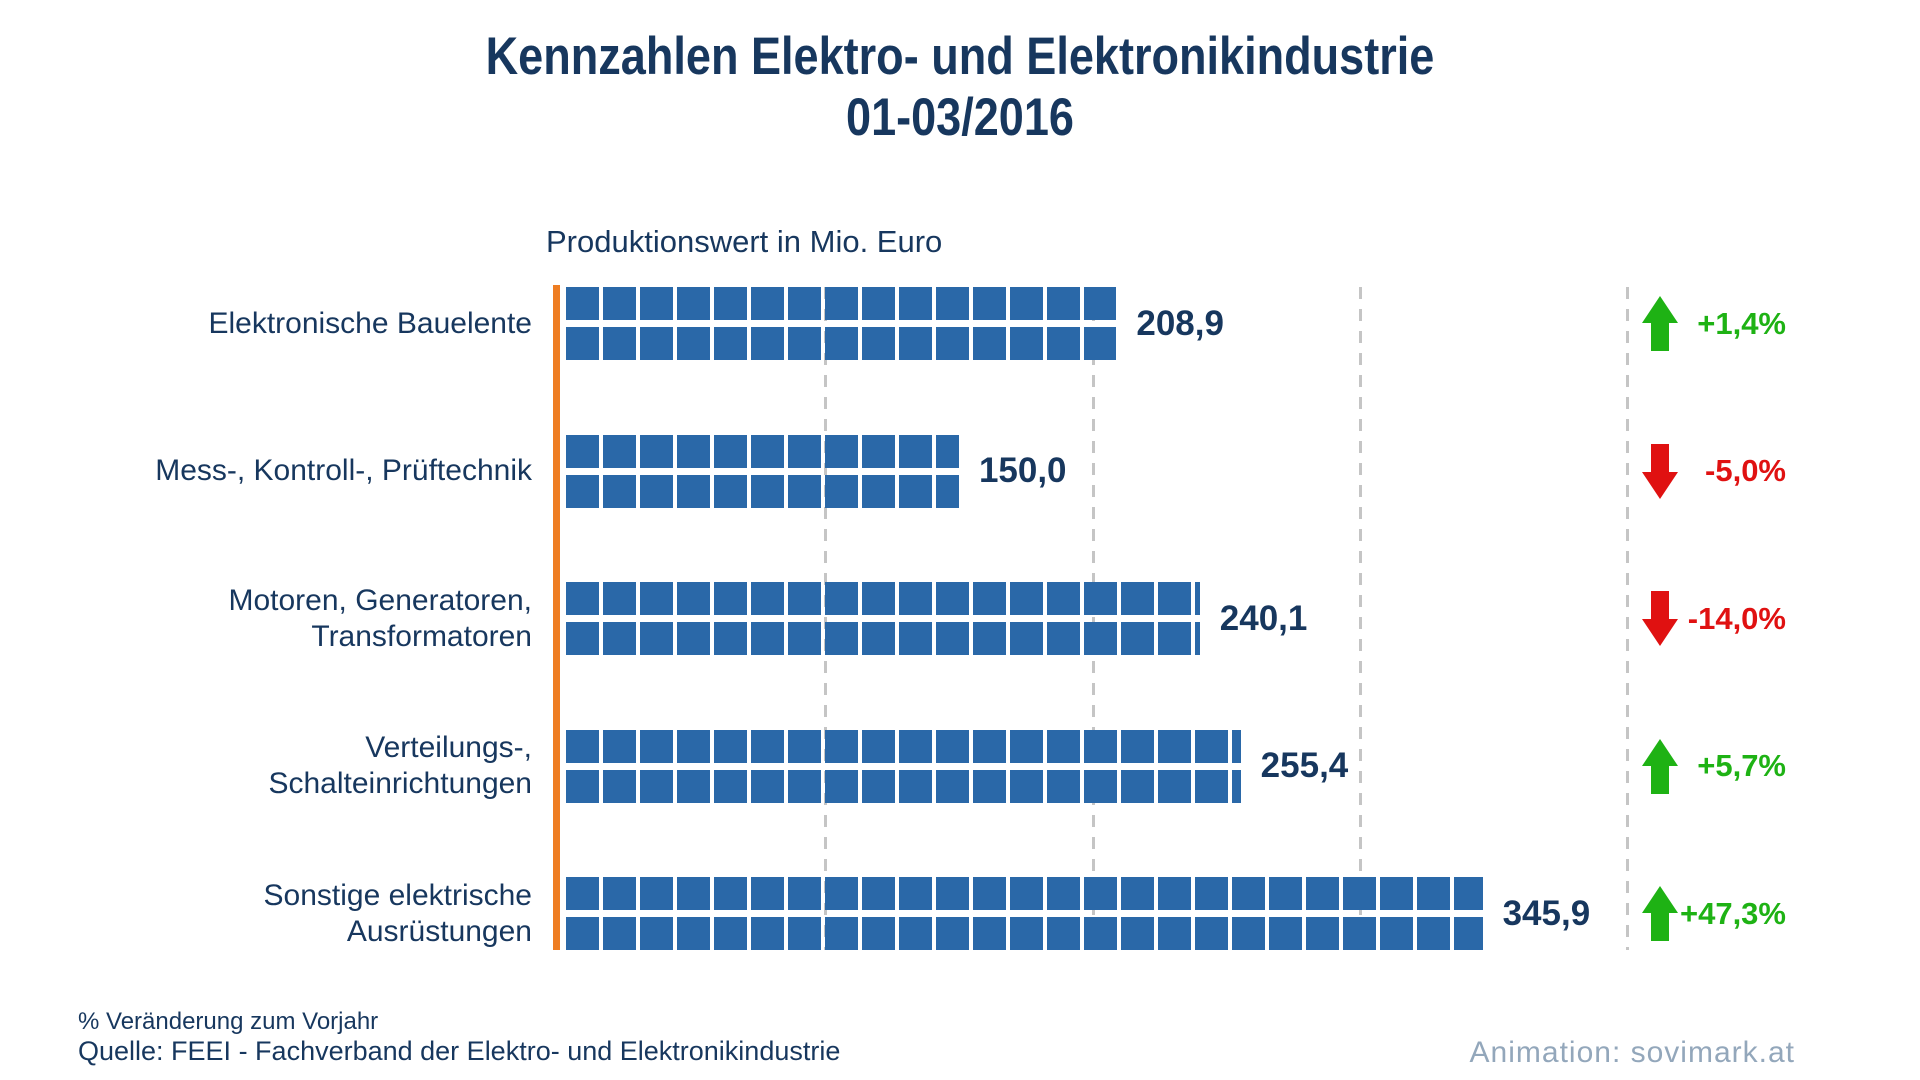 The image size is (1920, 1080). What do you see at coordinates (960, 117) in the screenshot?
I see `page-title-line2: 01-03/2016` at bounding box center [960, 117].